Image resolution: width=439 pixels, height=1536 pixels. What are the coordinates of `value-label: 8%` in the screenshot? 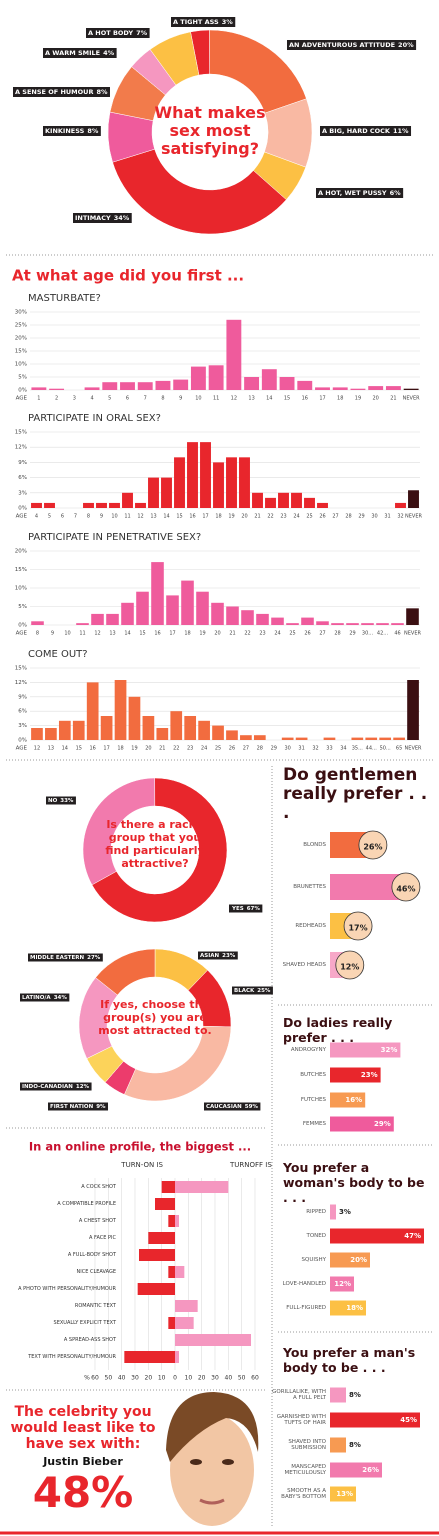 It's located at (355, 1395).